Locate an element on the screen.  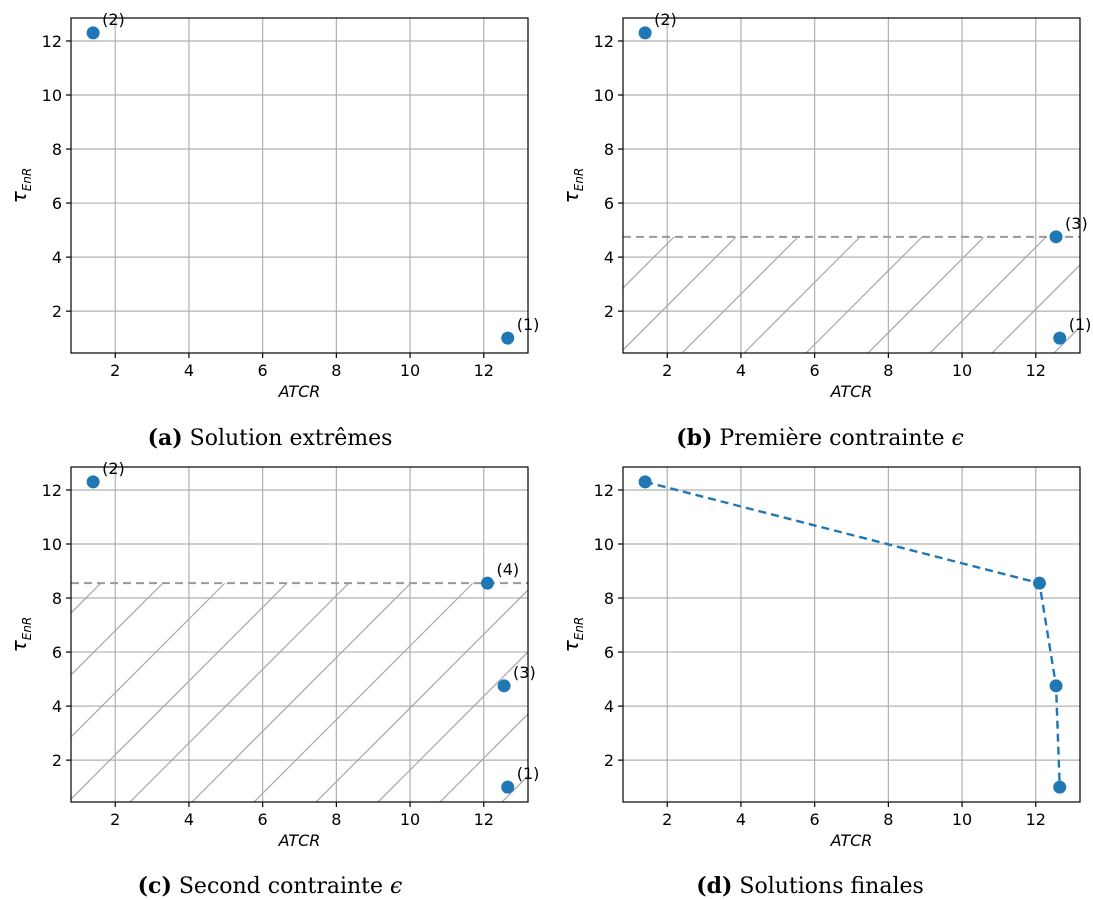
point-label: (3) is located at coordinates (524, 672).